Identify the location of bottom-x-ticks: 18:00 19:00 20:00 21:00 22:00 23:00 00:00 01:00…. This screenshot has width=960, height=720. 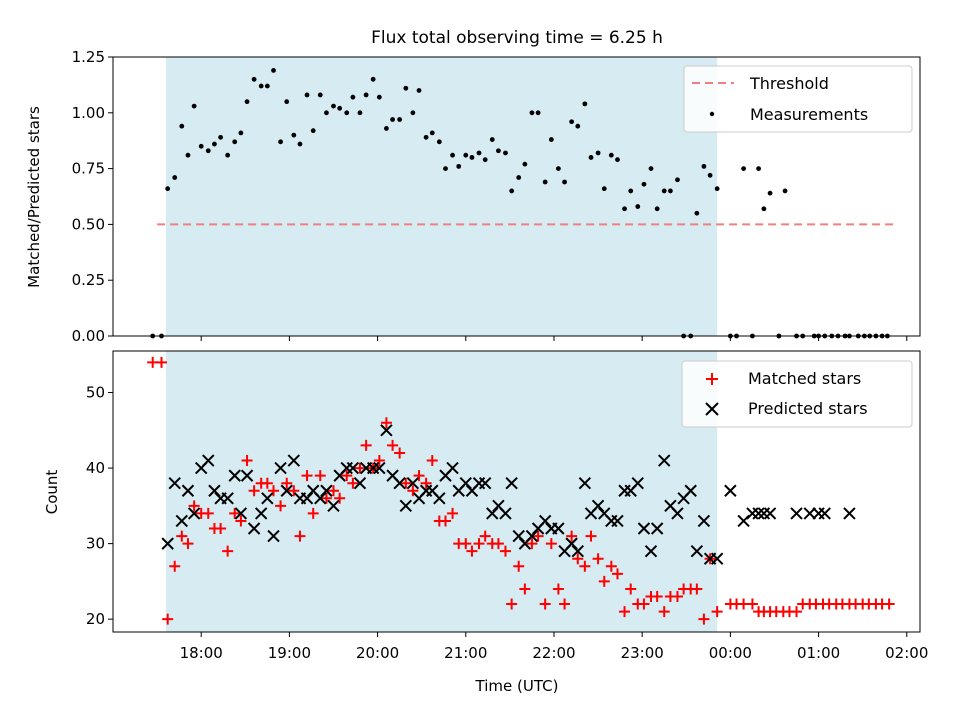
(554, 647).